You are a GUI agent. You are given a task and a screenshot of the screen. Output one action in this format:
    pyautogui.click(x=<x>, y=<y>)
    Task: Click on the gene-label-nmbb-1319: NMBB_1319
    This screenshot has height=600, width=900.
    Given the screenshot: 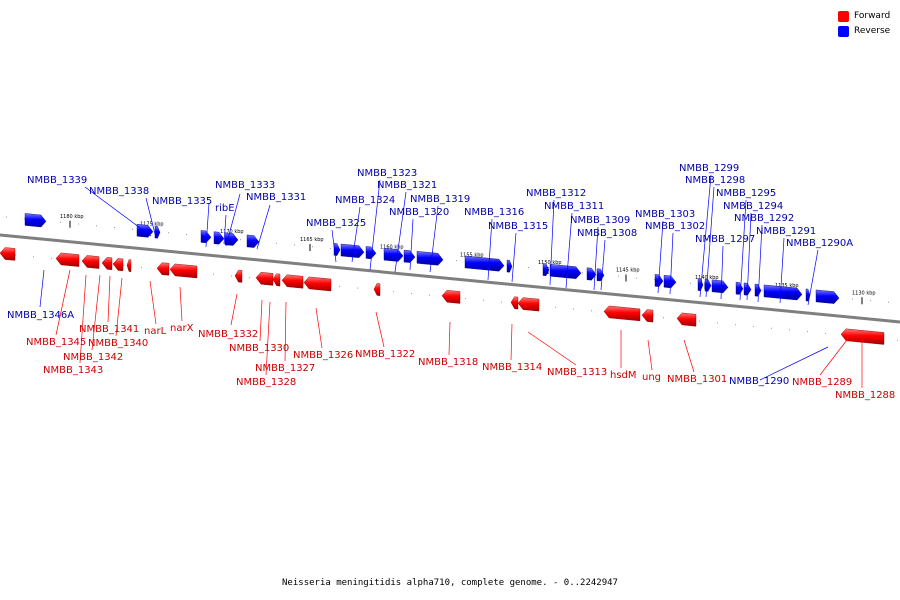 What is the action you would take?
    pyautogui.click(x=440, y=199)
    